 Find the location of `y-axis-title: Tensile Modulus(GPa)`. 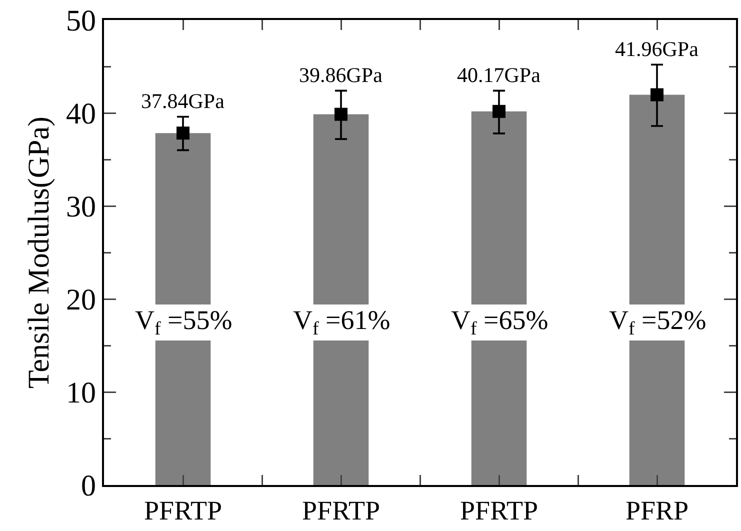

y-axis-title: Tensile Modulus(GPa) is located at coordinates (39, 252).